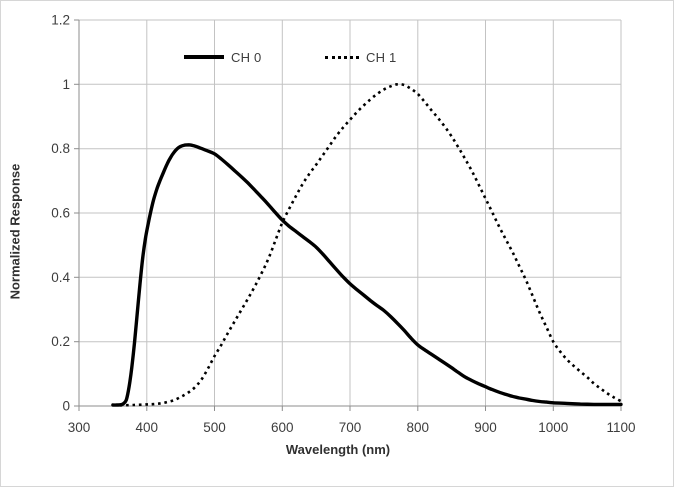 This screenshot has width=674, height=487. I want to click on ch0-solid-line-swatch, so click(204, 57).